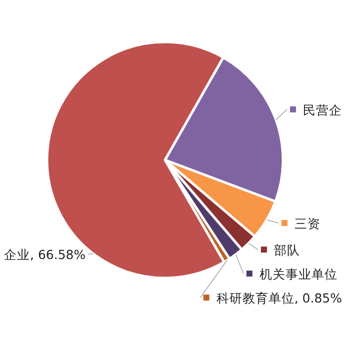 This screenshot has width=346, height=346. What do you see at coordinates (298, 274) in the screenshot?
I see `legend-label: 机关事业单位` at bounding box center [298, 274].